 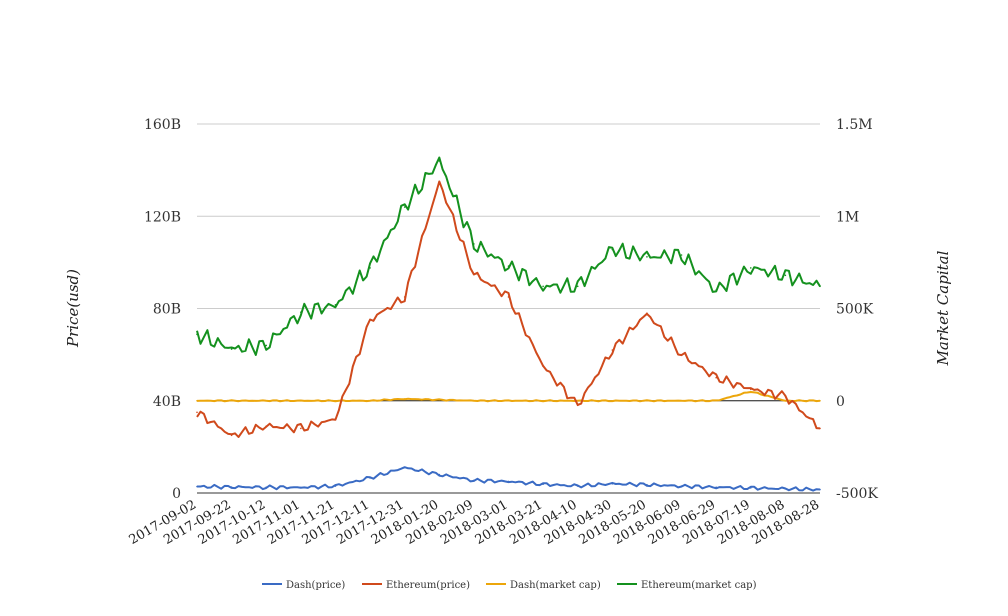 I want to click on right-axis-tick-labels: -500K 0 500K 1M 1.5M, so click(x=857, y=309).